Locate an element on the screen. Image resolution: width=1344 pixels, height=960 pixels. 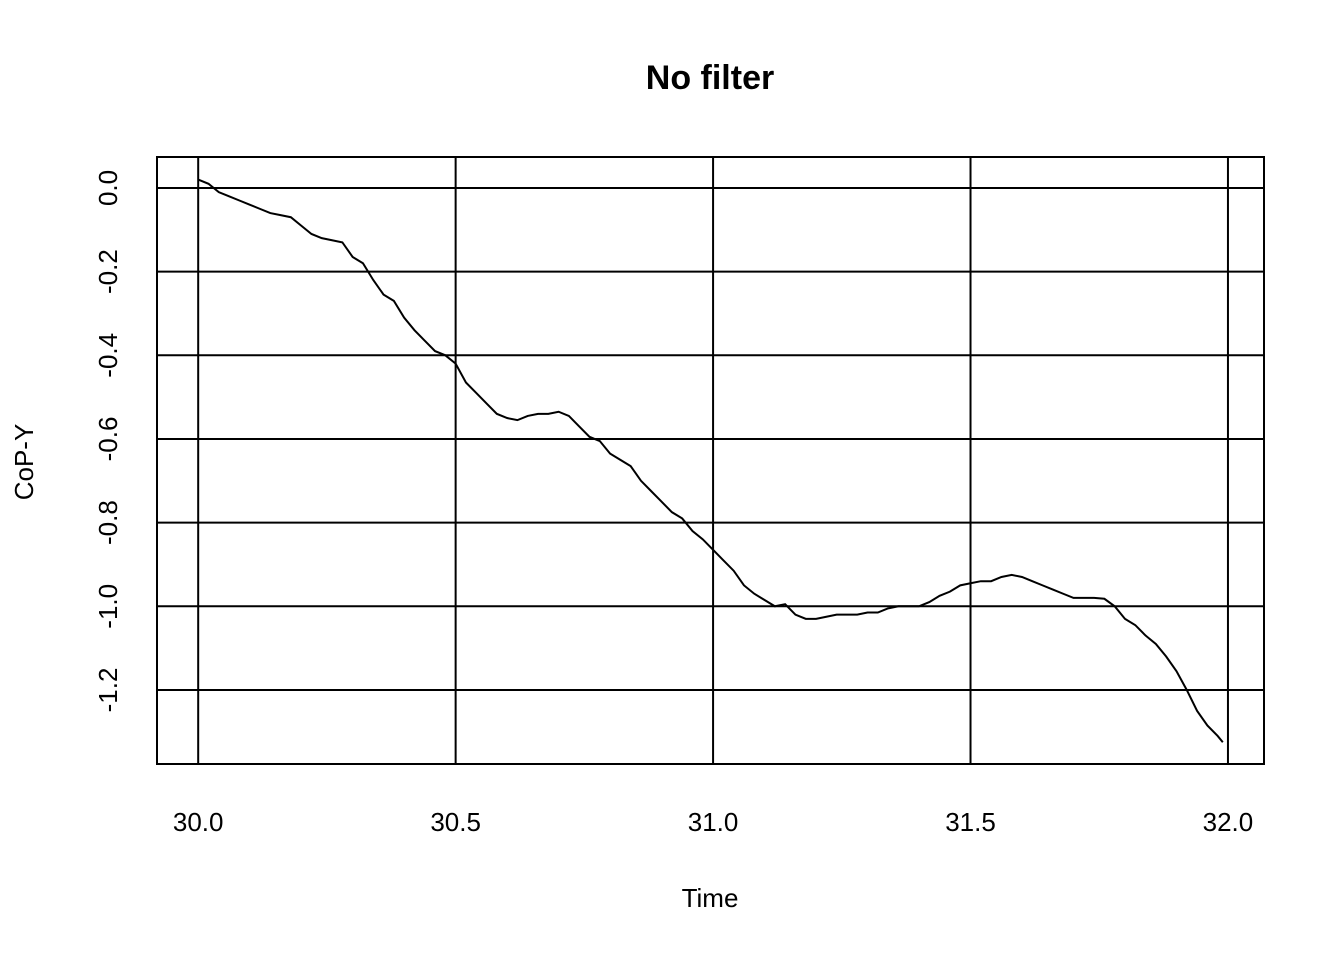
y-tick-label: -1.0 is located at coordinates (108, 606).